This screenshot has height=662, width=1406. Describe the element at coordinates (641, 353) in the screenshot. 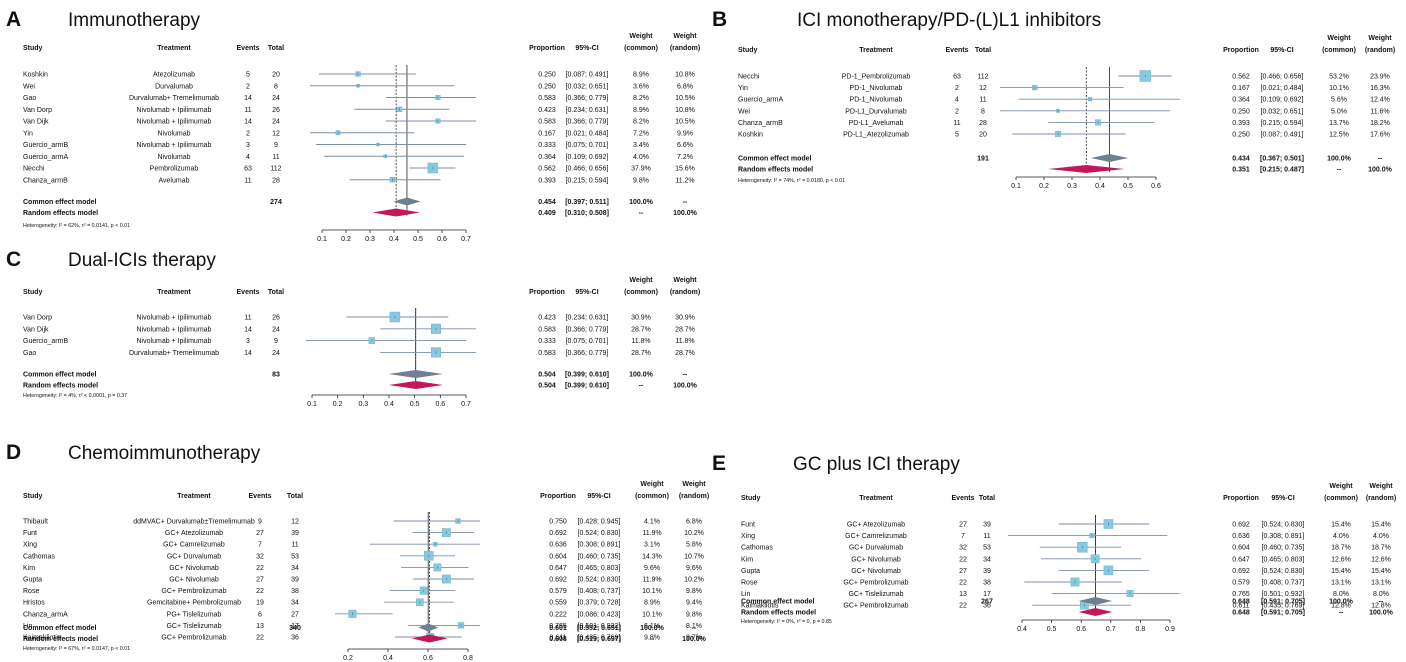

I see `study-weight-common: 28.7%` at that location.